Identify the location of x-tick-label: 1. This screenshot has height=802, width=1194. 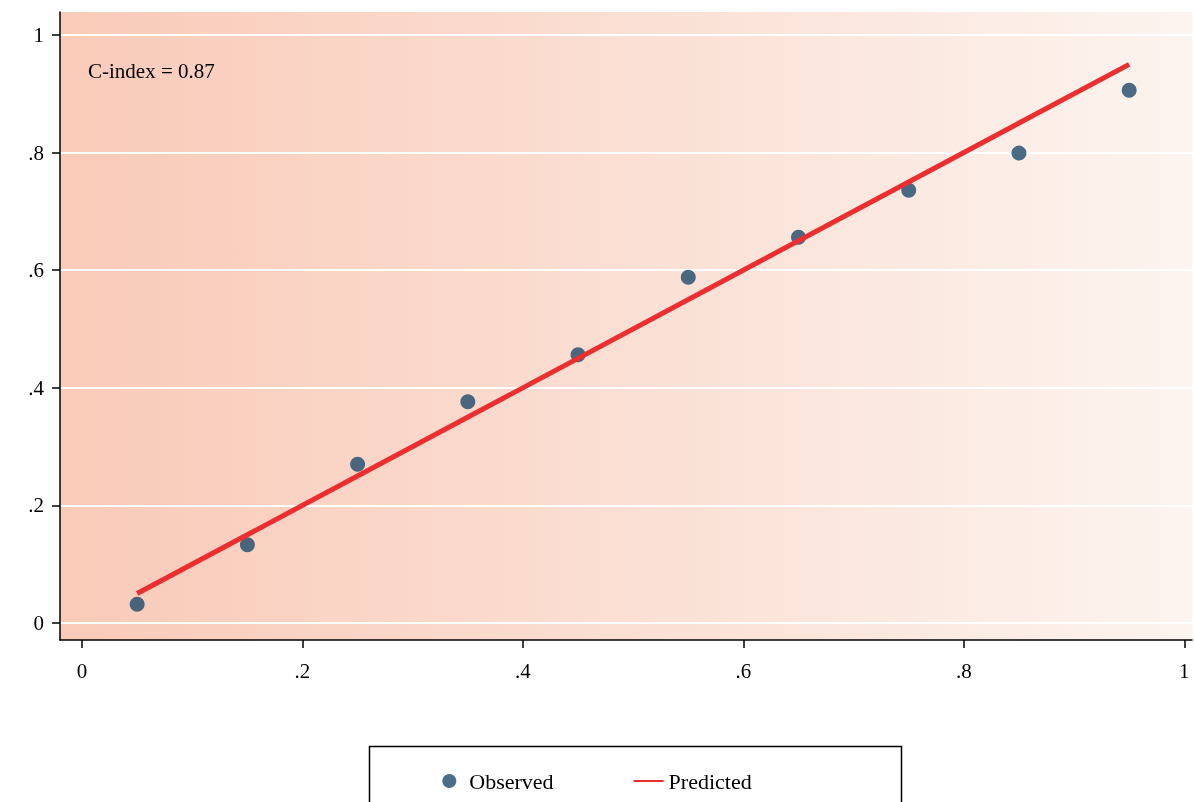
(1184, 670).